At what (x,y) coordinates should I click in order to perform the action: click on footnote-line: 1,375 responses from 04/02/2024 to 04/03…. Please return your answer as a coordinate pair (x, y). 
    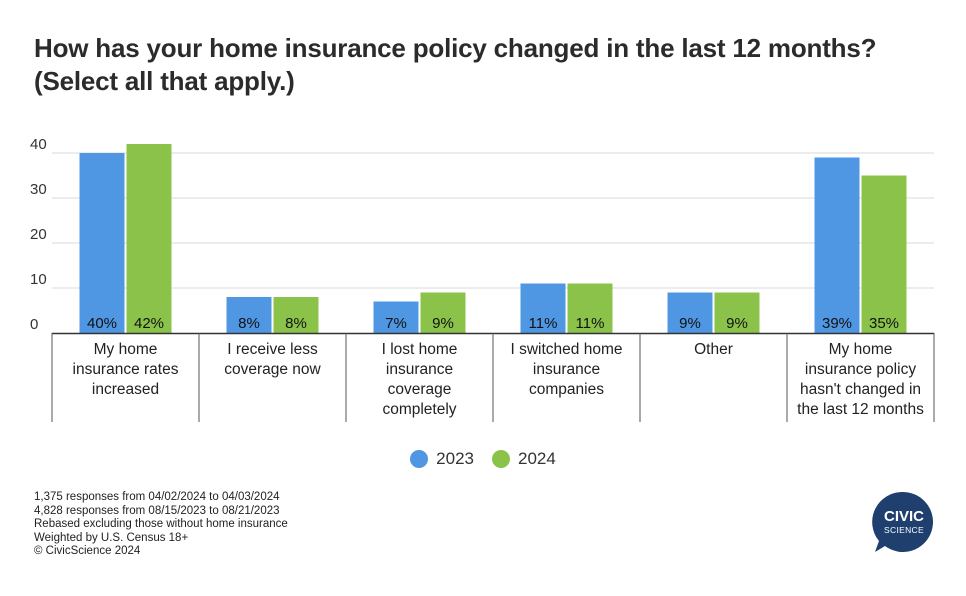
    Looking at the image, I should click on (157, 497).